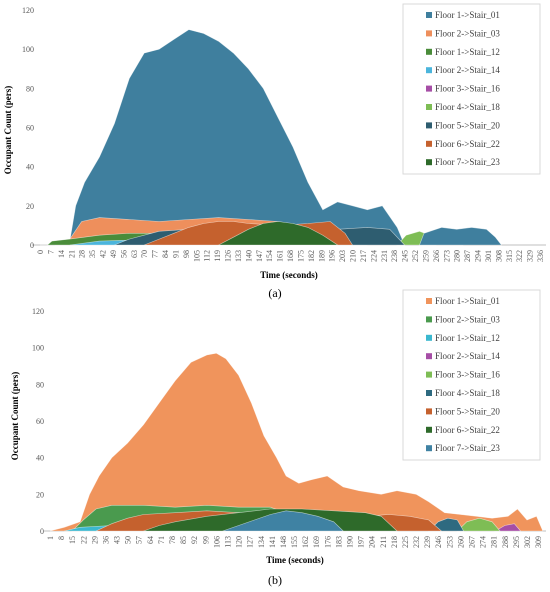 Image resolution: width=550 pixels, height=592 pixels. I want to click on chart-a-legend-label: Floor 3->Stair_16, so click(467, 89).